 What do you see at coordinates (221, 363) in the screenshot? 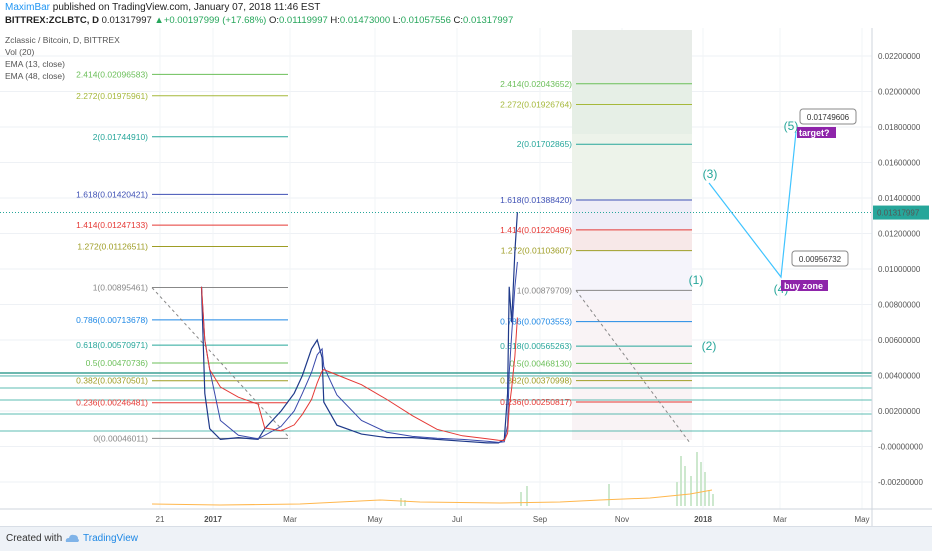
I see `fib-left-trend-line` at bounding box center [221, 363].